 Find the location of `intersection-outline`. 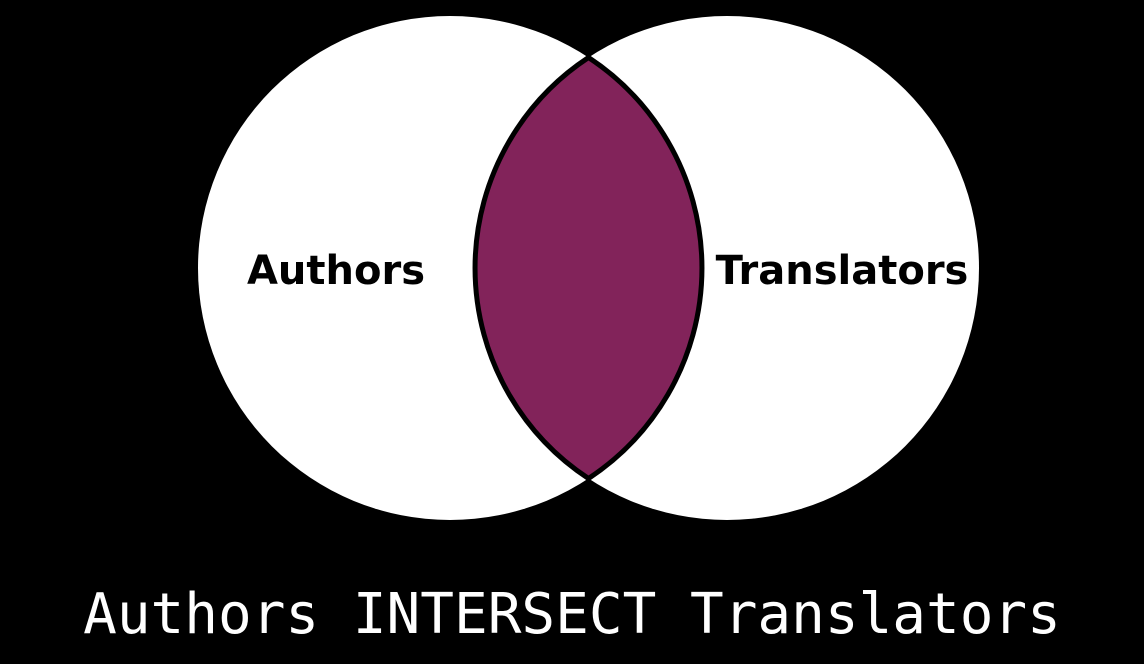

intersection-outline is located at coordinates (588, 268).